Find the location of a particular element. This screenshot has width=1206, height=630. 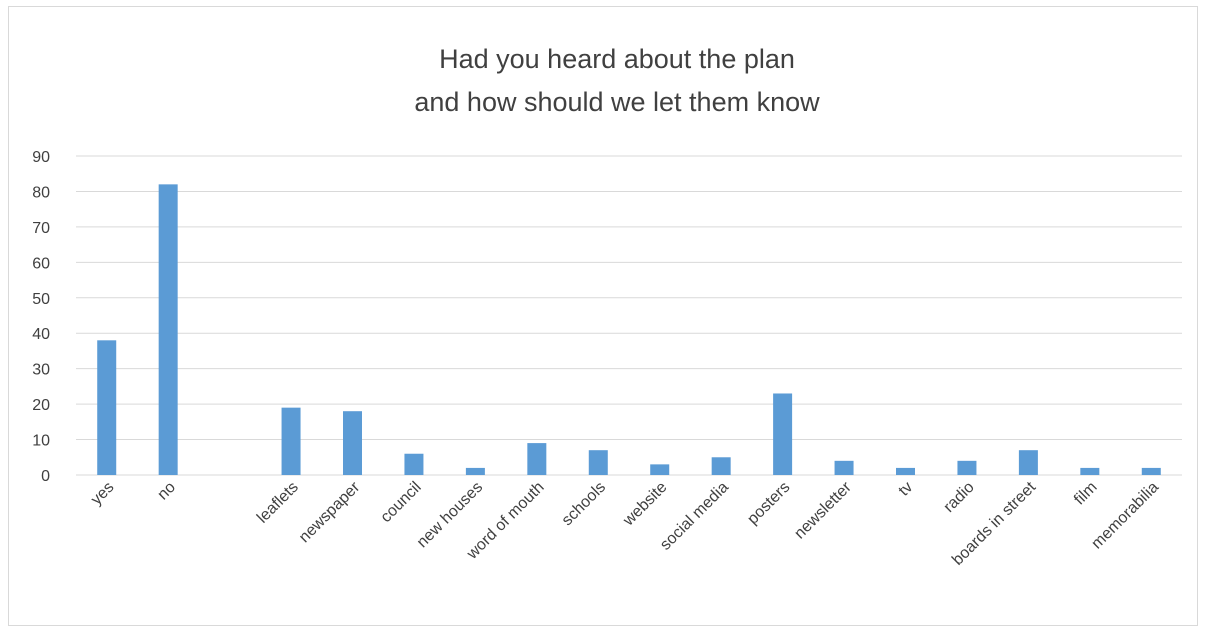

y-tick-label: 70 is located at coordinates (41, 228).